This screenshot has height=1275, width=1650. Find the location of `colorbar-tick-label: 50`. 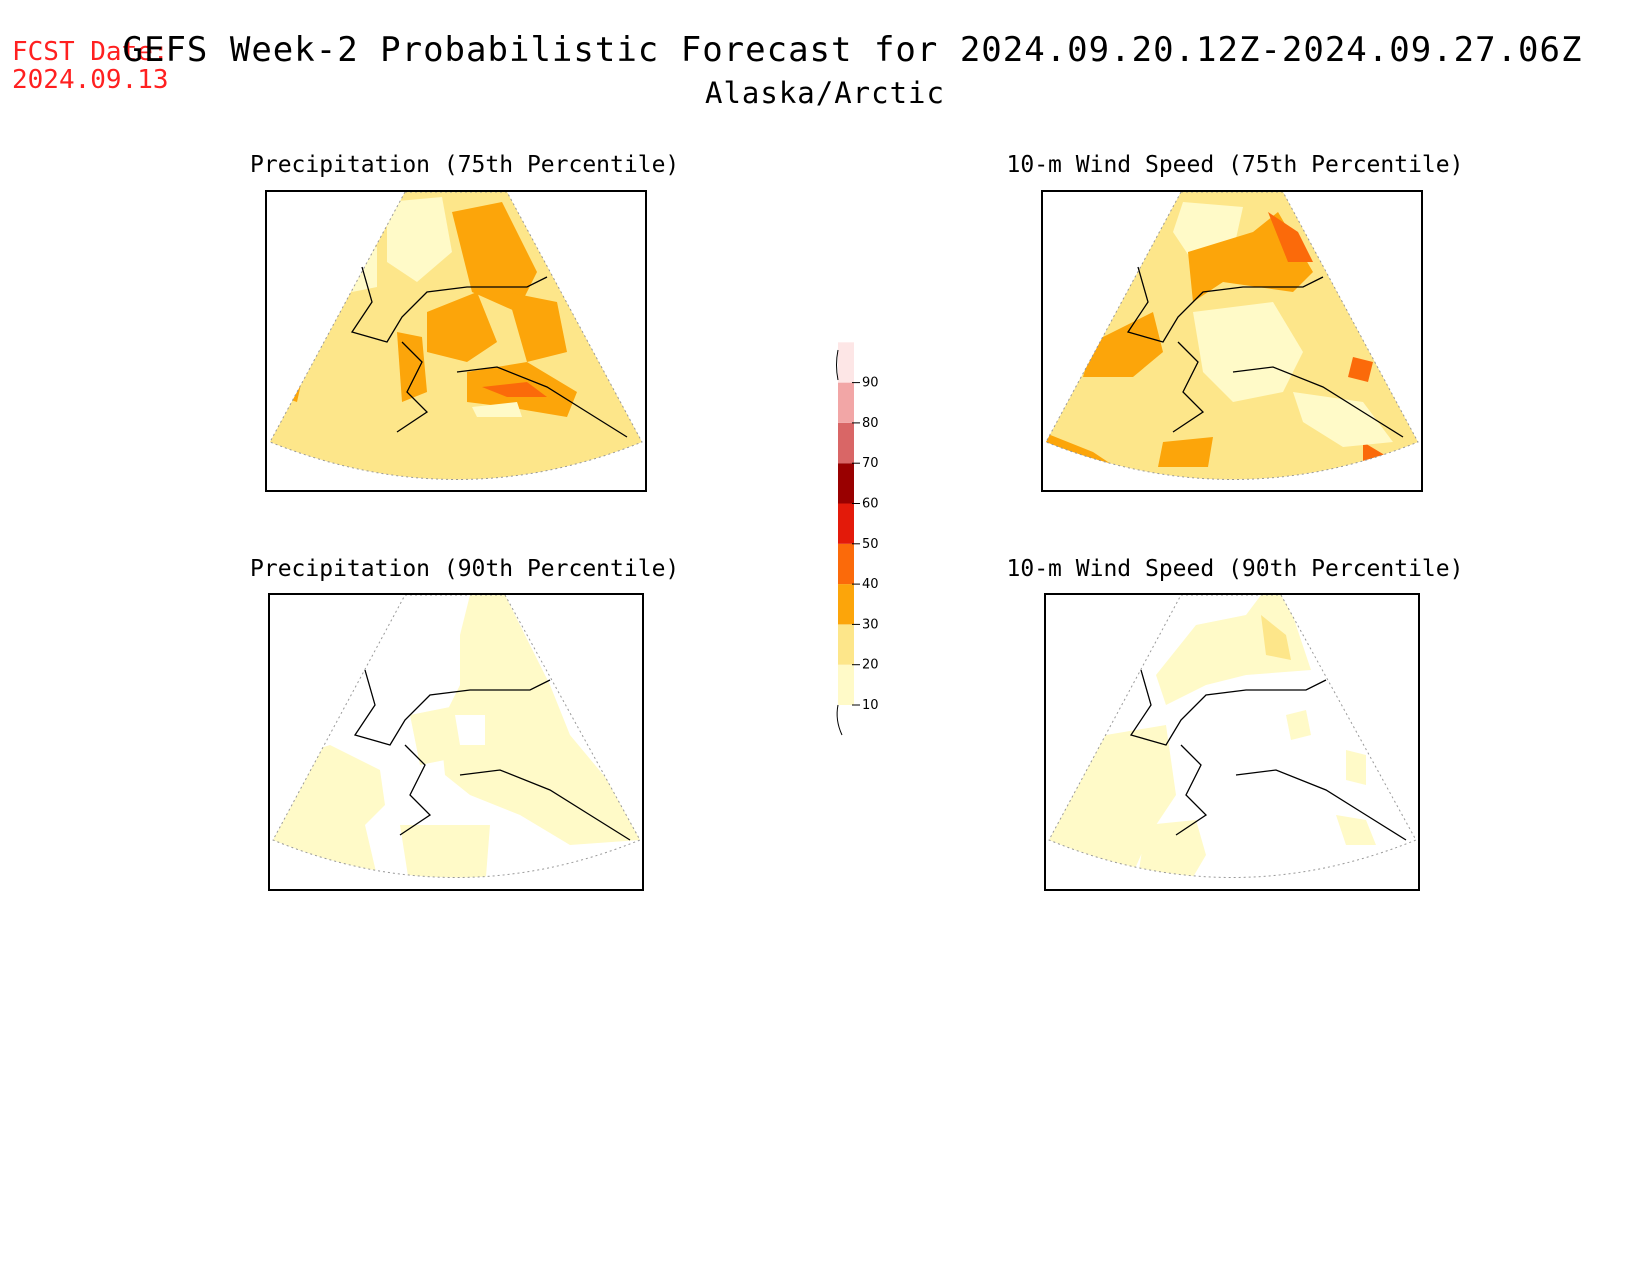

colorbar-tick-label: 50 is located at coordinates (870, 544).